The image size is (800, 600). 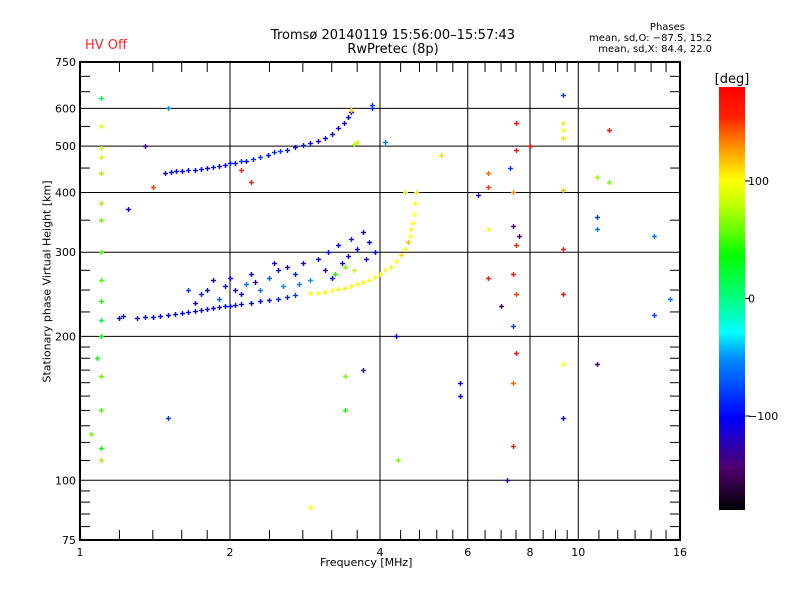 I want to click on y-tick-label: 400, so click(x=65, y=192).